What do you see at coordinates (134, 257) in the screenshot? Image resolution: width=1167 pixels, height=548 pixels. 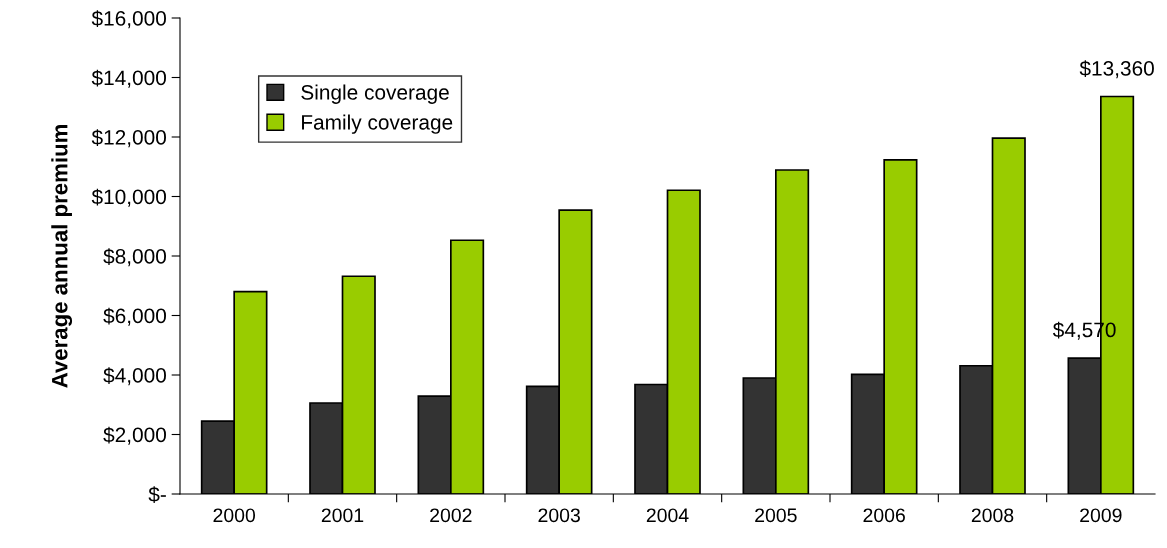 I see `y-tick-label: $8,000` at bounding box center [134, 257].